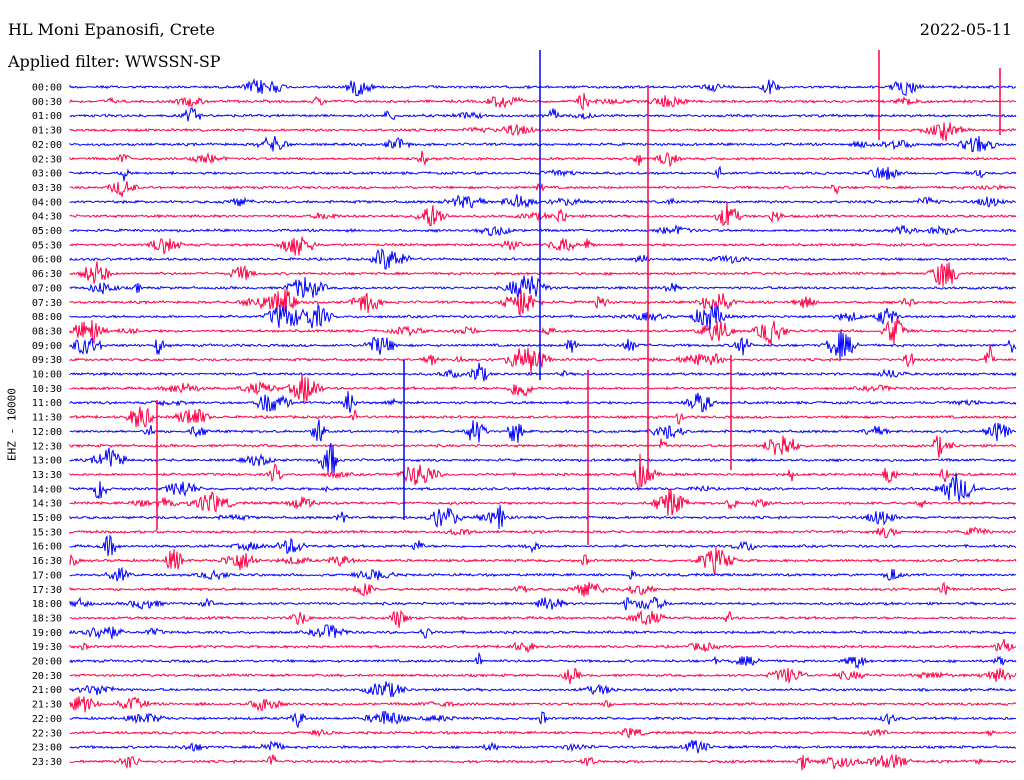  What do you see at coordinates (47, 575) in the screenshot?
I see `row-time-label: 17:00` at bounding box center [47, 575].